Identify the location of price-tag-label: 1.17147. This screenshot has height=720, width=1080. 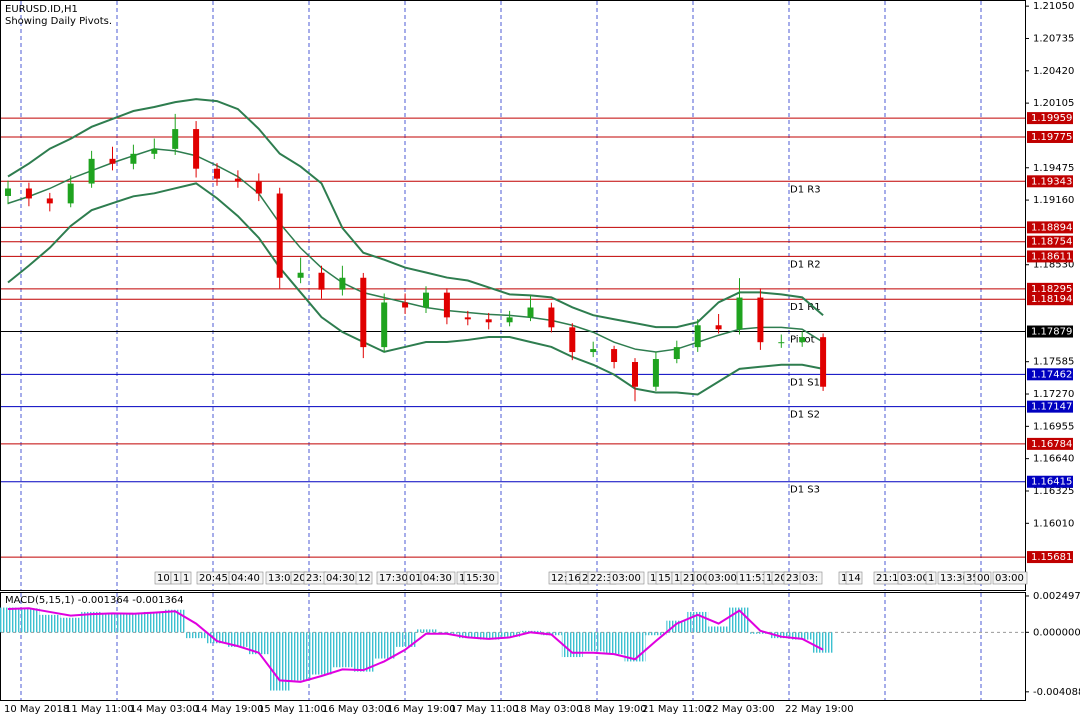
(1051, 407).